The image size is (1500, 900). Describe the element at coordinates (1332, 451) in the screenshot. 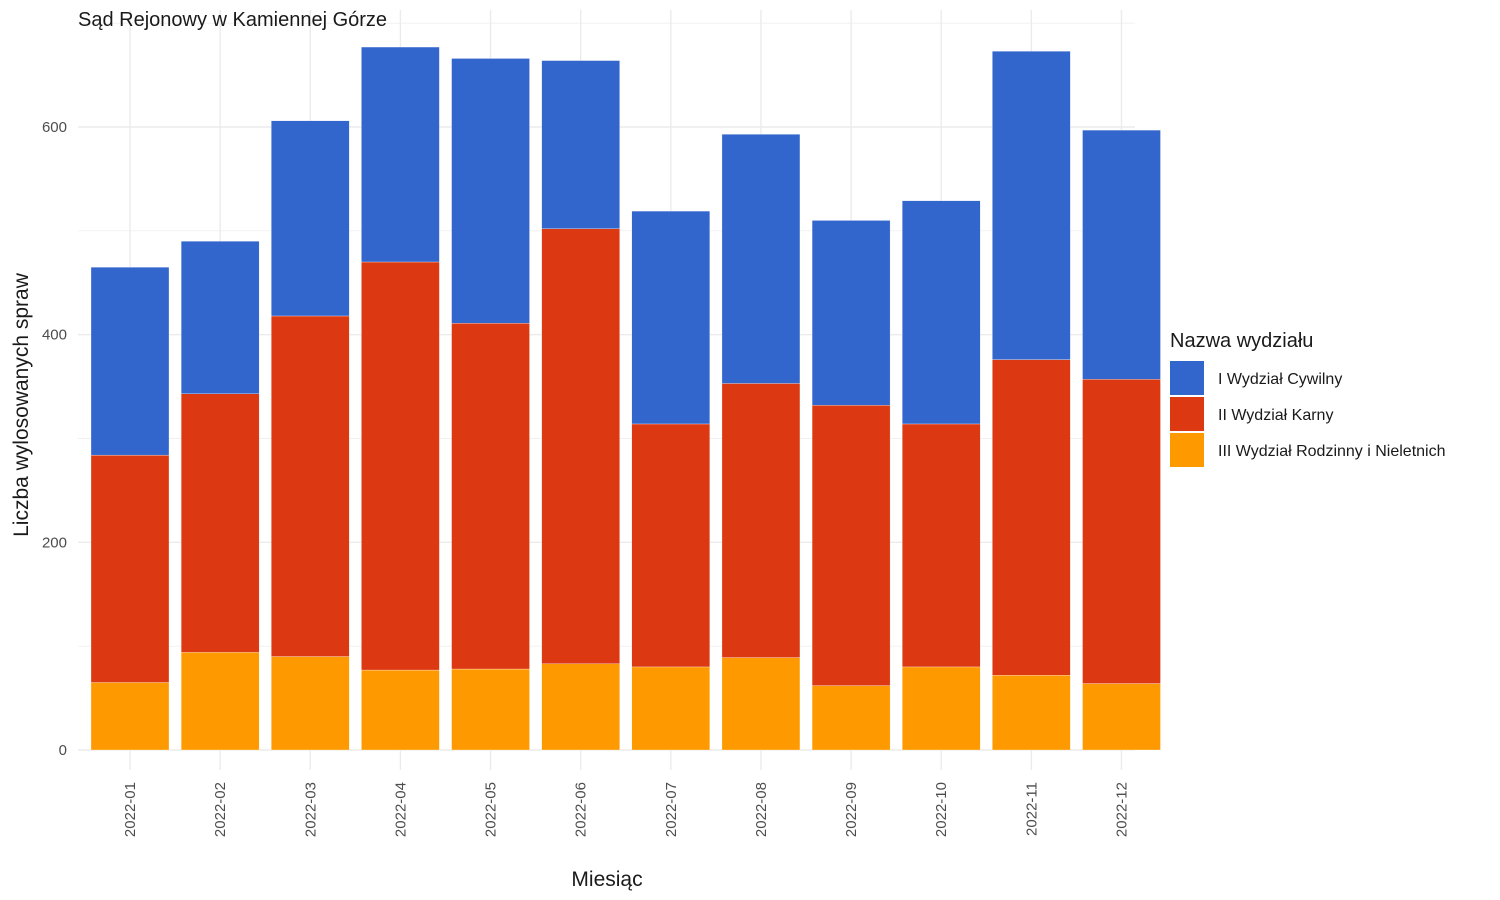

I see `legend-label: III Wydział Rodzinny i Nieletnich` at that location.